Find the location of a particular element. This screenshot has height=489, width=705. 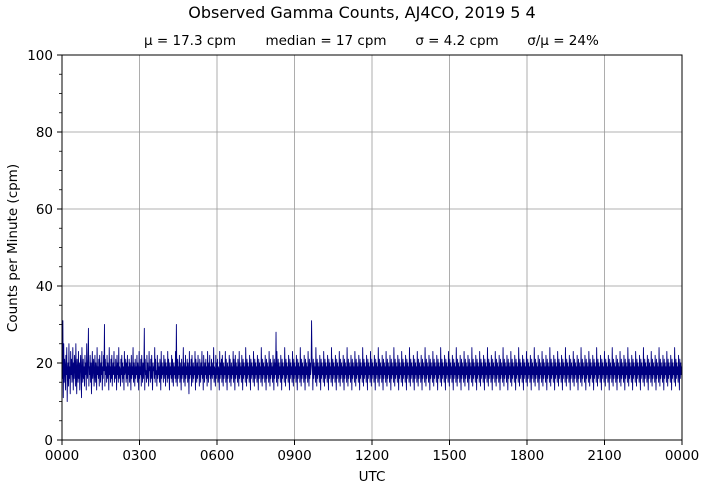

y-tick-label: 20 is located at coordinates (44, 364).